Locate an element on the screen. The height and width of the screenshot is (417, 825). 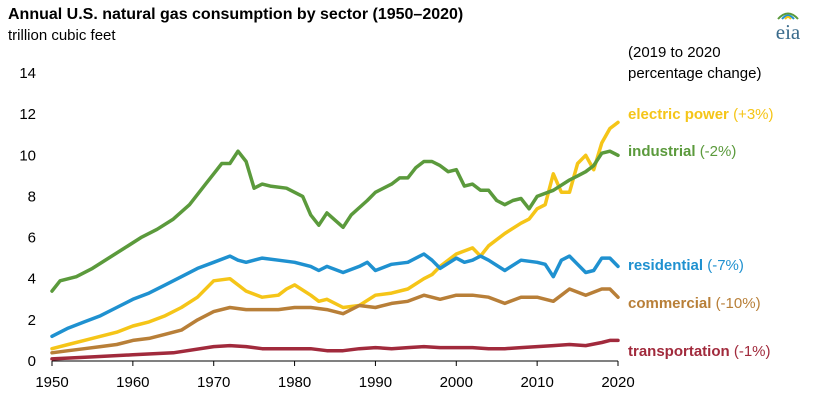
x-tick-label: 1950 is located at coordinates (51, 382).